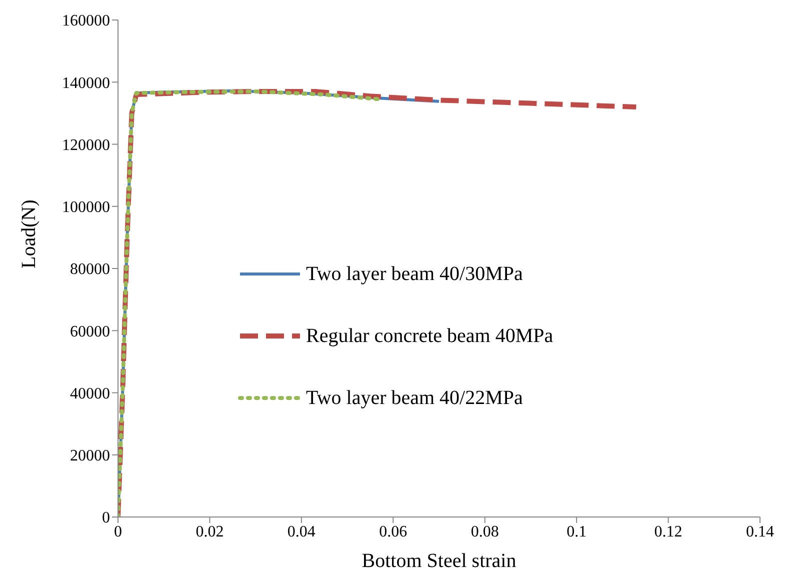 The height and width of the screenshot is (585, 792). What do you see at coordinates (210, 531) in the screenshot?
I see `x-tick-label: 0.02` at bounding box center [210, 531].